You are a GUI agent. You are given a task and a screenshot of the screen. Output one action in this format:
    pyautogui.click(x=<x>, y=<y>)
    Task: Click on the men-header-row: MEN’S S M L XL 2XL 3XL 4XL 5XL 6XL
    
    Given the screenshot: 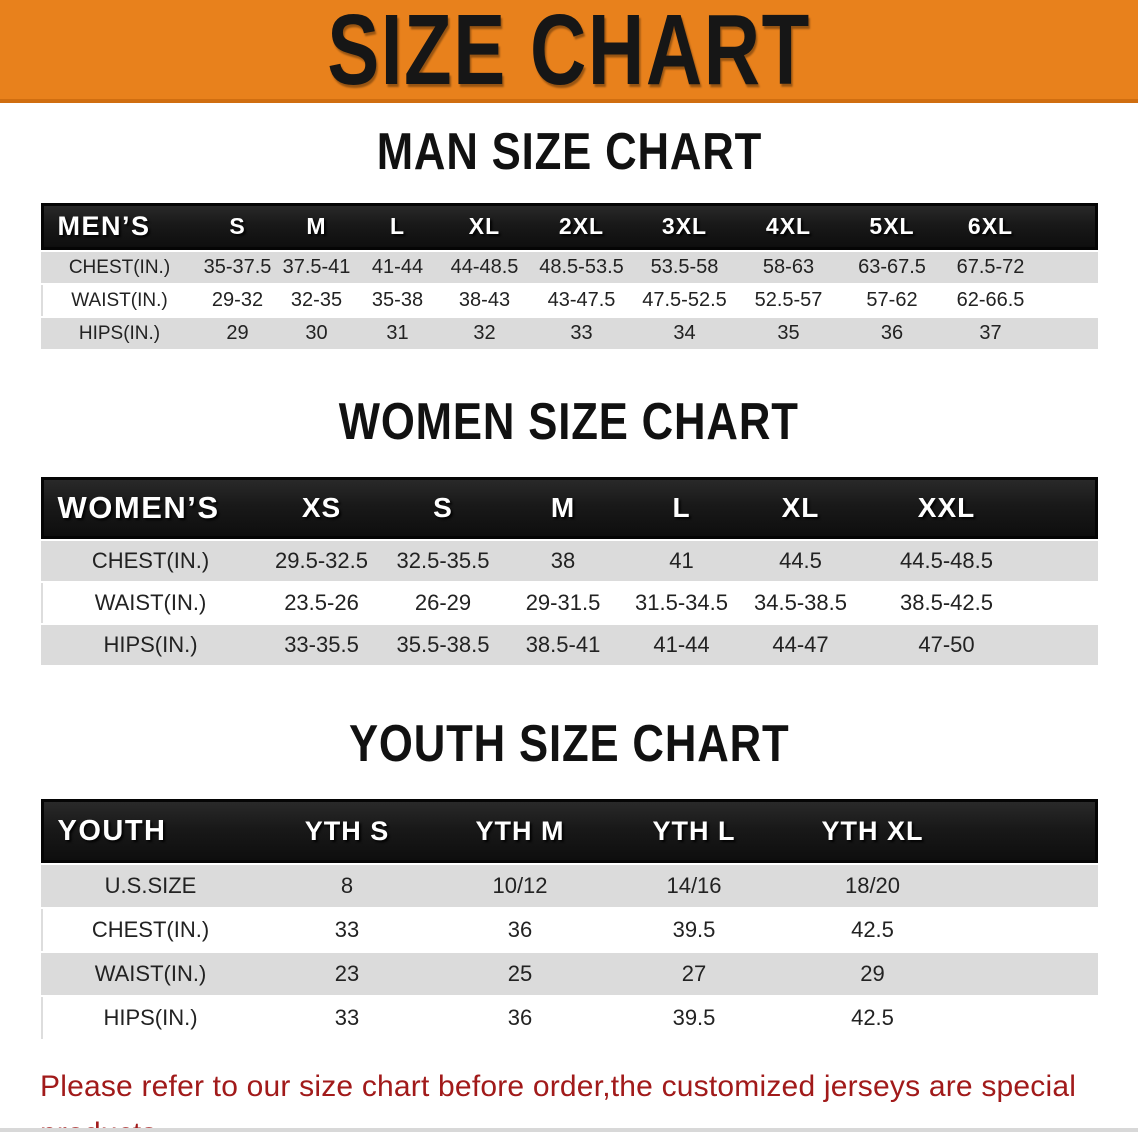 What is the action you would take?
    pyautogui.click(x=569, y=226)
    